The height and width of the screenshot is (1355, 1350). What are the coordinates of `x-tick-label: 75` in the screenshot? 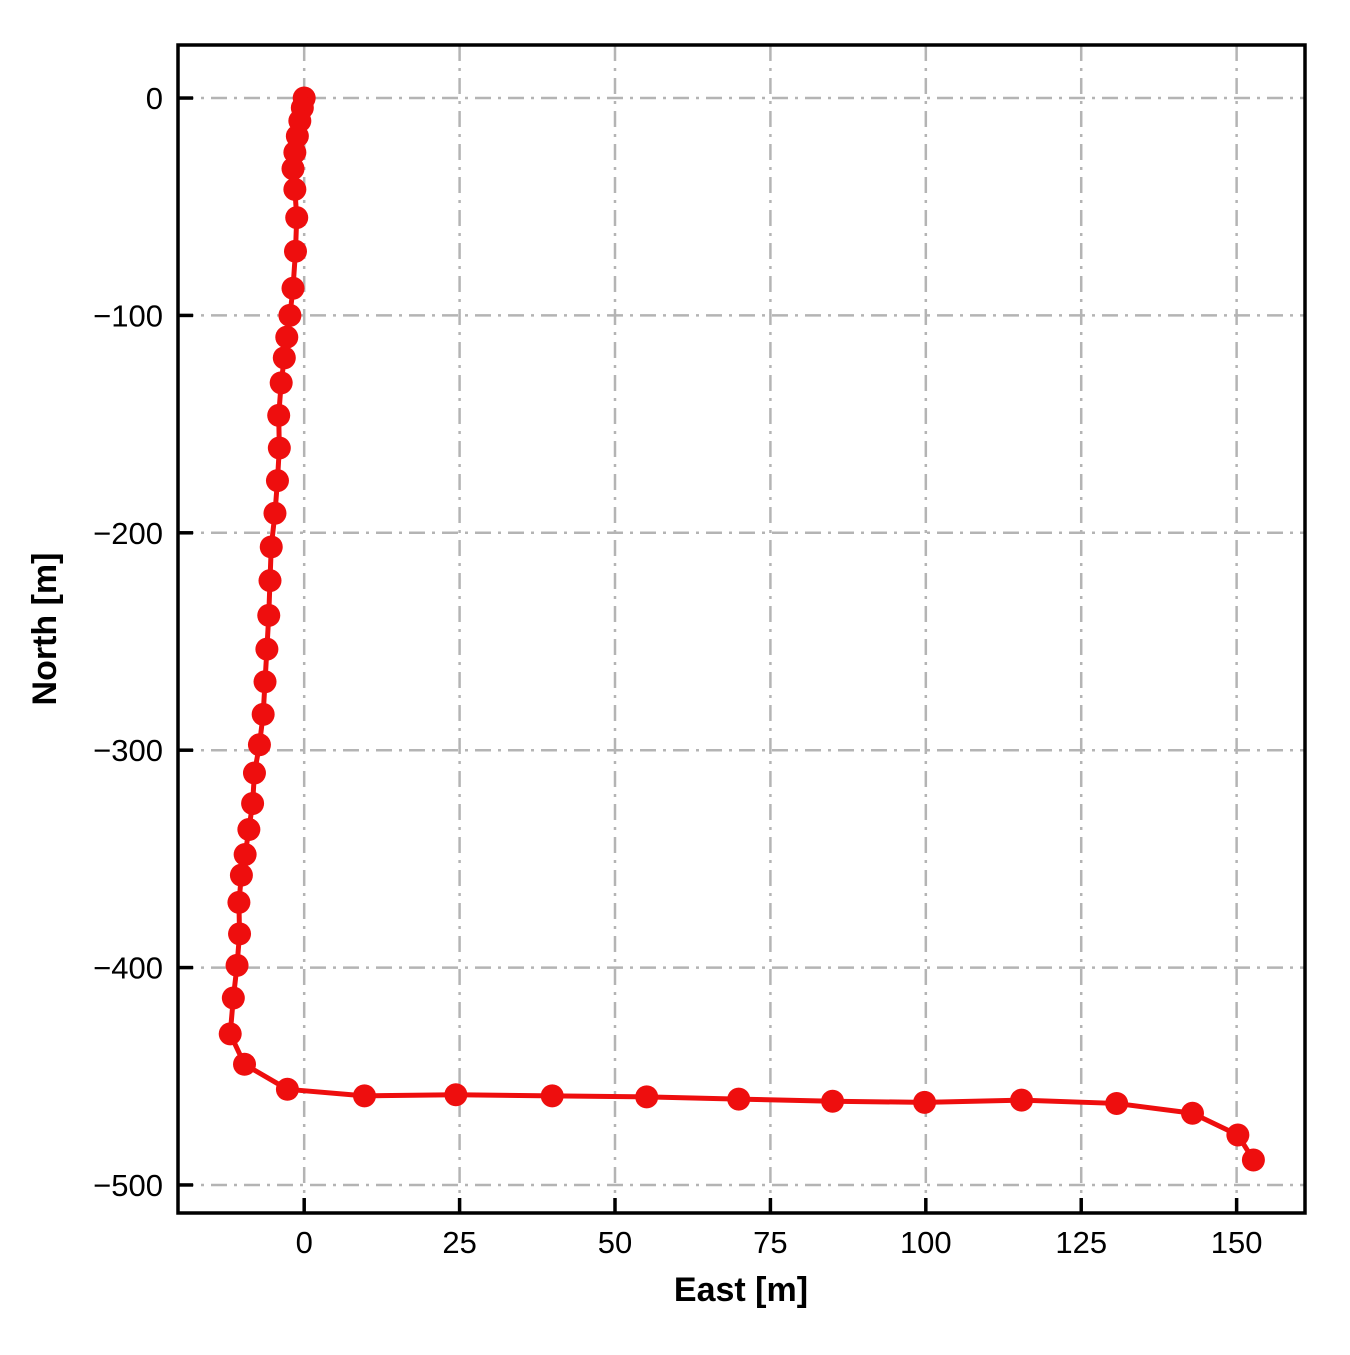 It's located at (770, 1242).